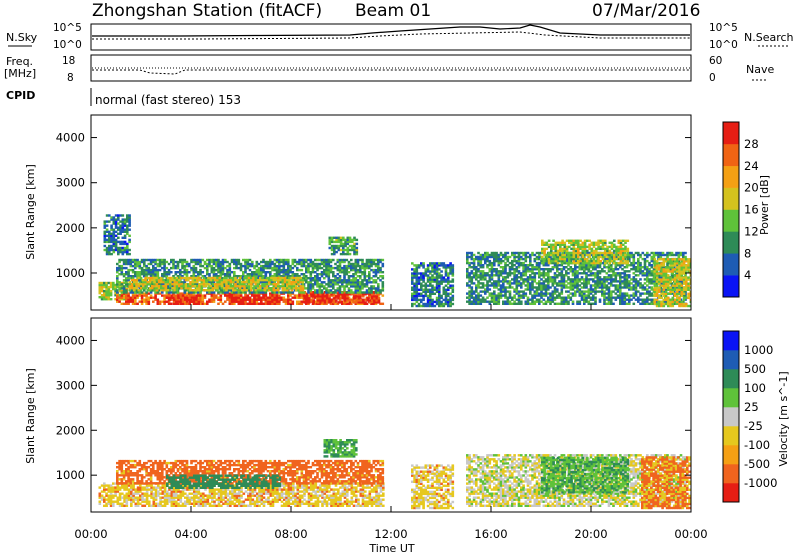  I want to click on nave-tick-top: 60, so click(715, 61).